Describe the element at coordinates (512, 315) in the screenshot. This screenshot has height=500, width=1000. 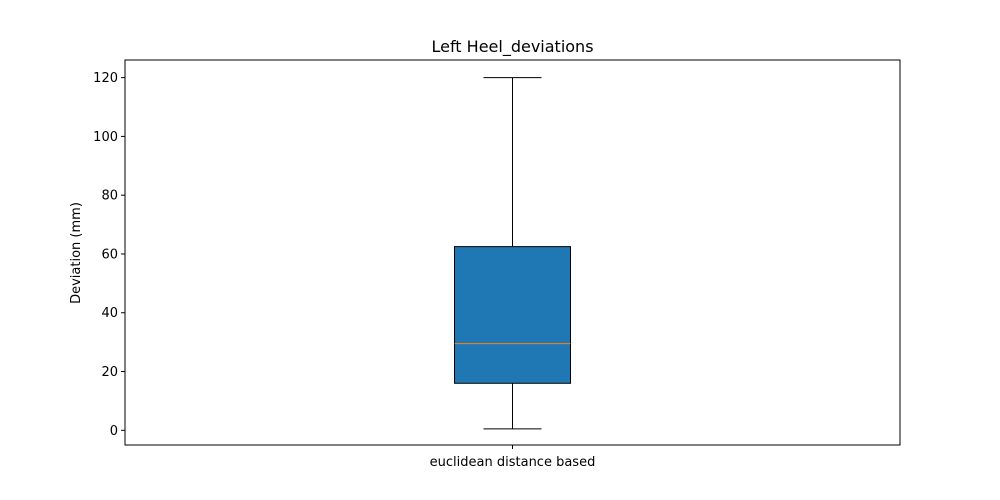
I see `iqr-box` at that location.